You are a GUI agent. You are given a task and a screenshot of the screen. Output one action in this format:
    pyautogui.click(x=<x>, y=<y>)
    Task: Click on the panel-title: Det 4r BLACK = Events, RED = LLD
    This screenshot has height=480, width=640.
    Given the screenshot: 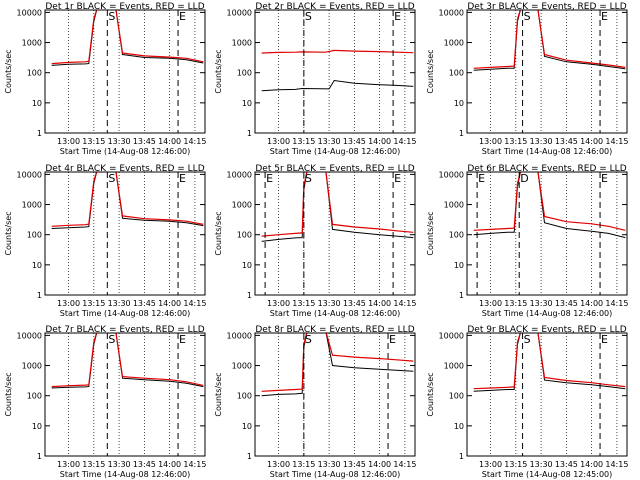 What is the action you would take?
    pyautogui.click(x=124, y=169)
    